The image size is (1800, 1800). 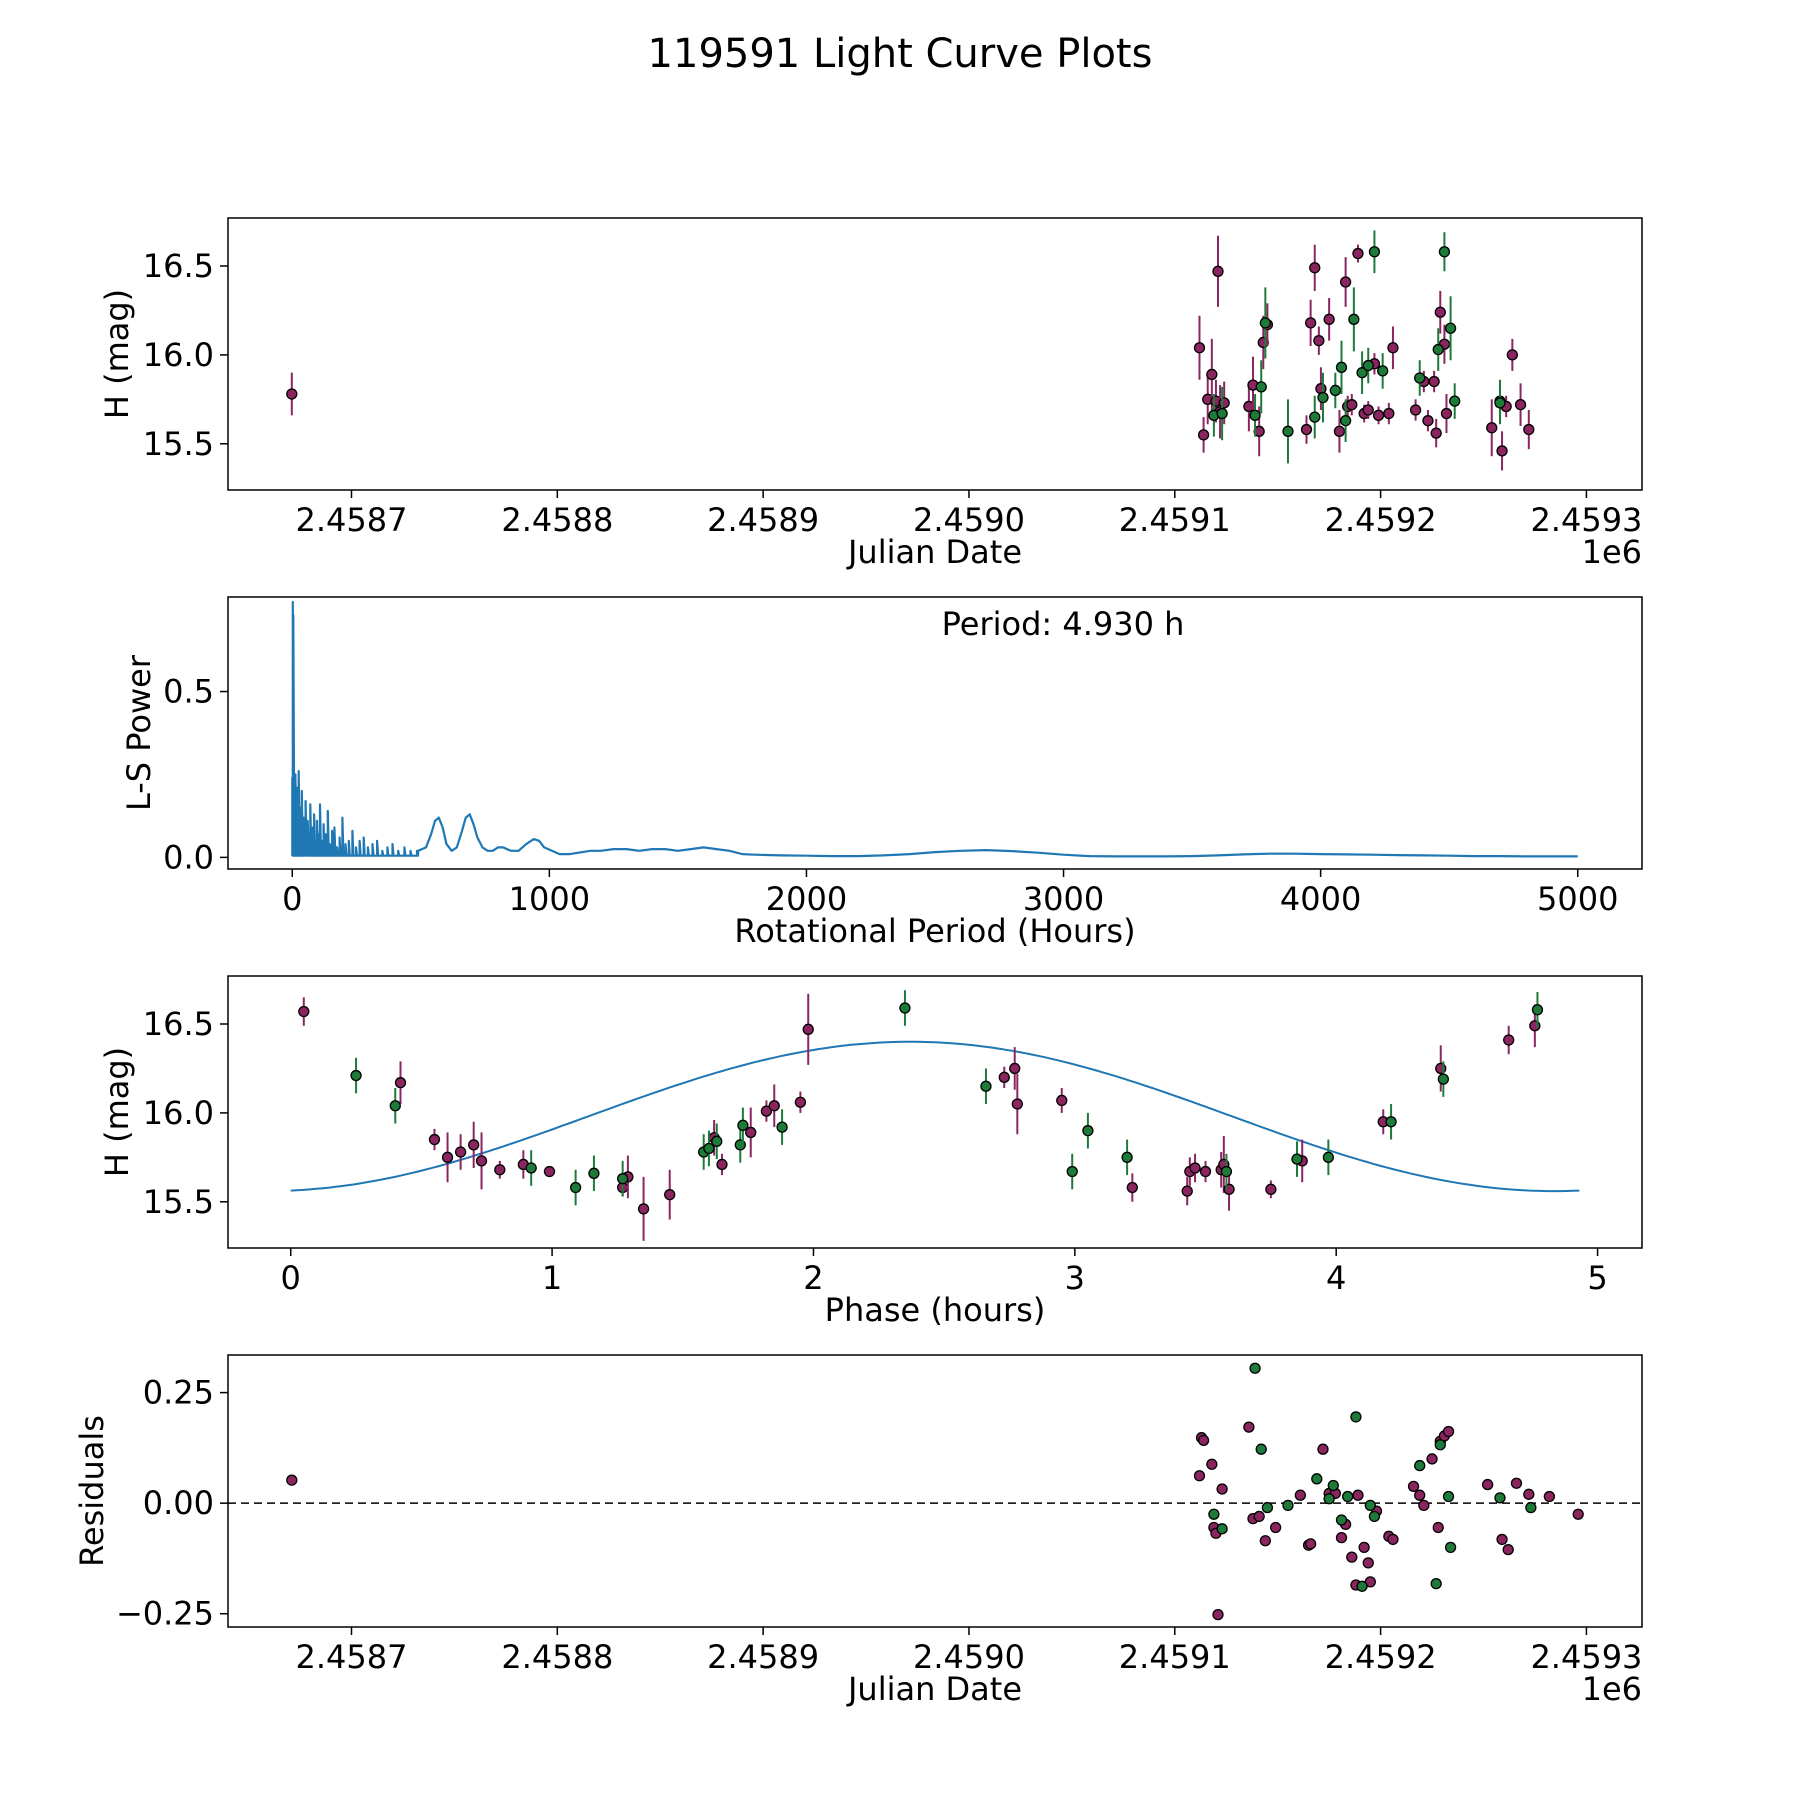 I want to click on xtick-label: 2, so click(x=813, y=1278).